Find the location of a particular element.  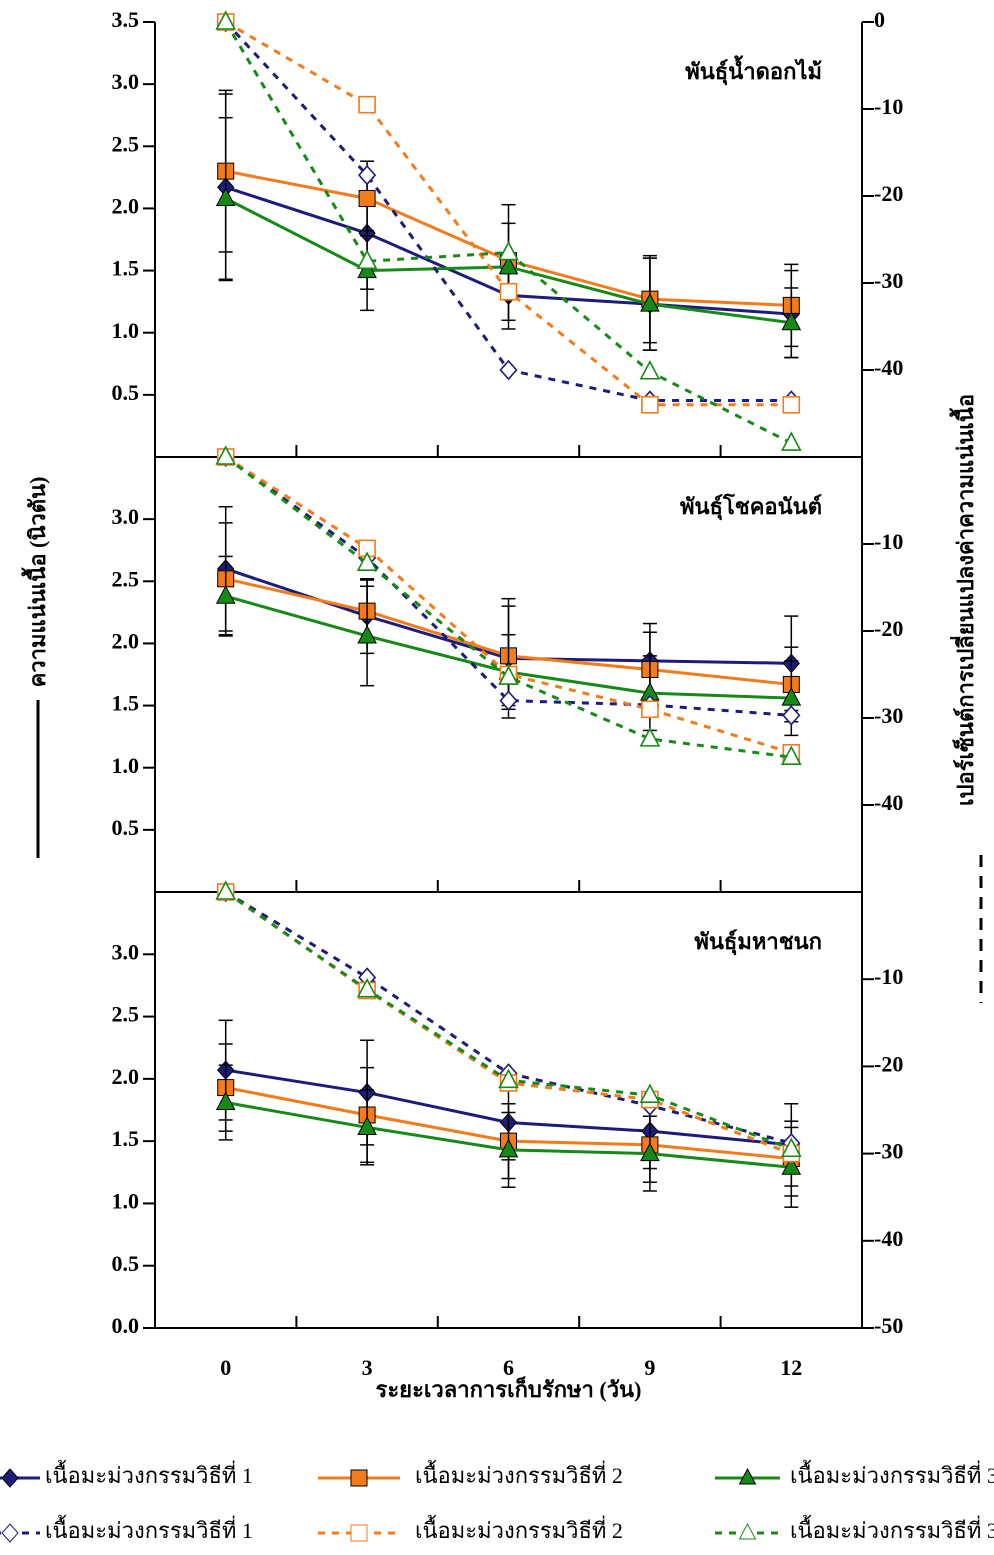

x-tick-label: 3 is located at coordinates (367, 1367).